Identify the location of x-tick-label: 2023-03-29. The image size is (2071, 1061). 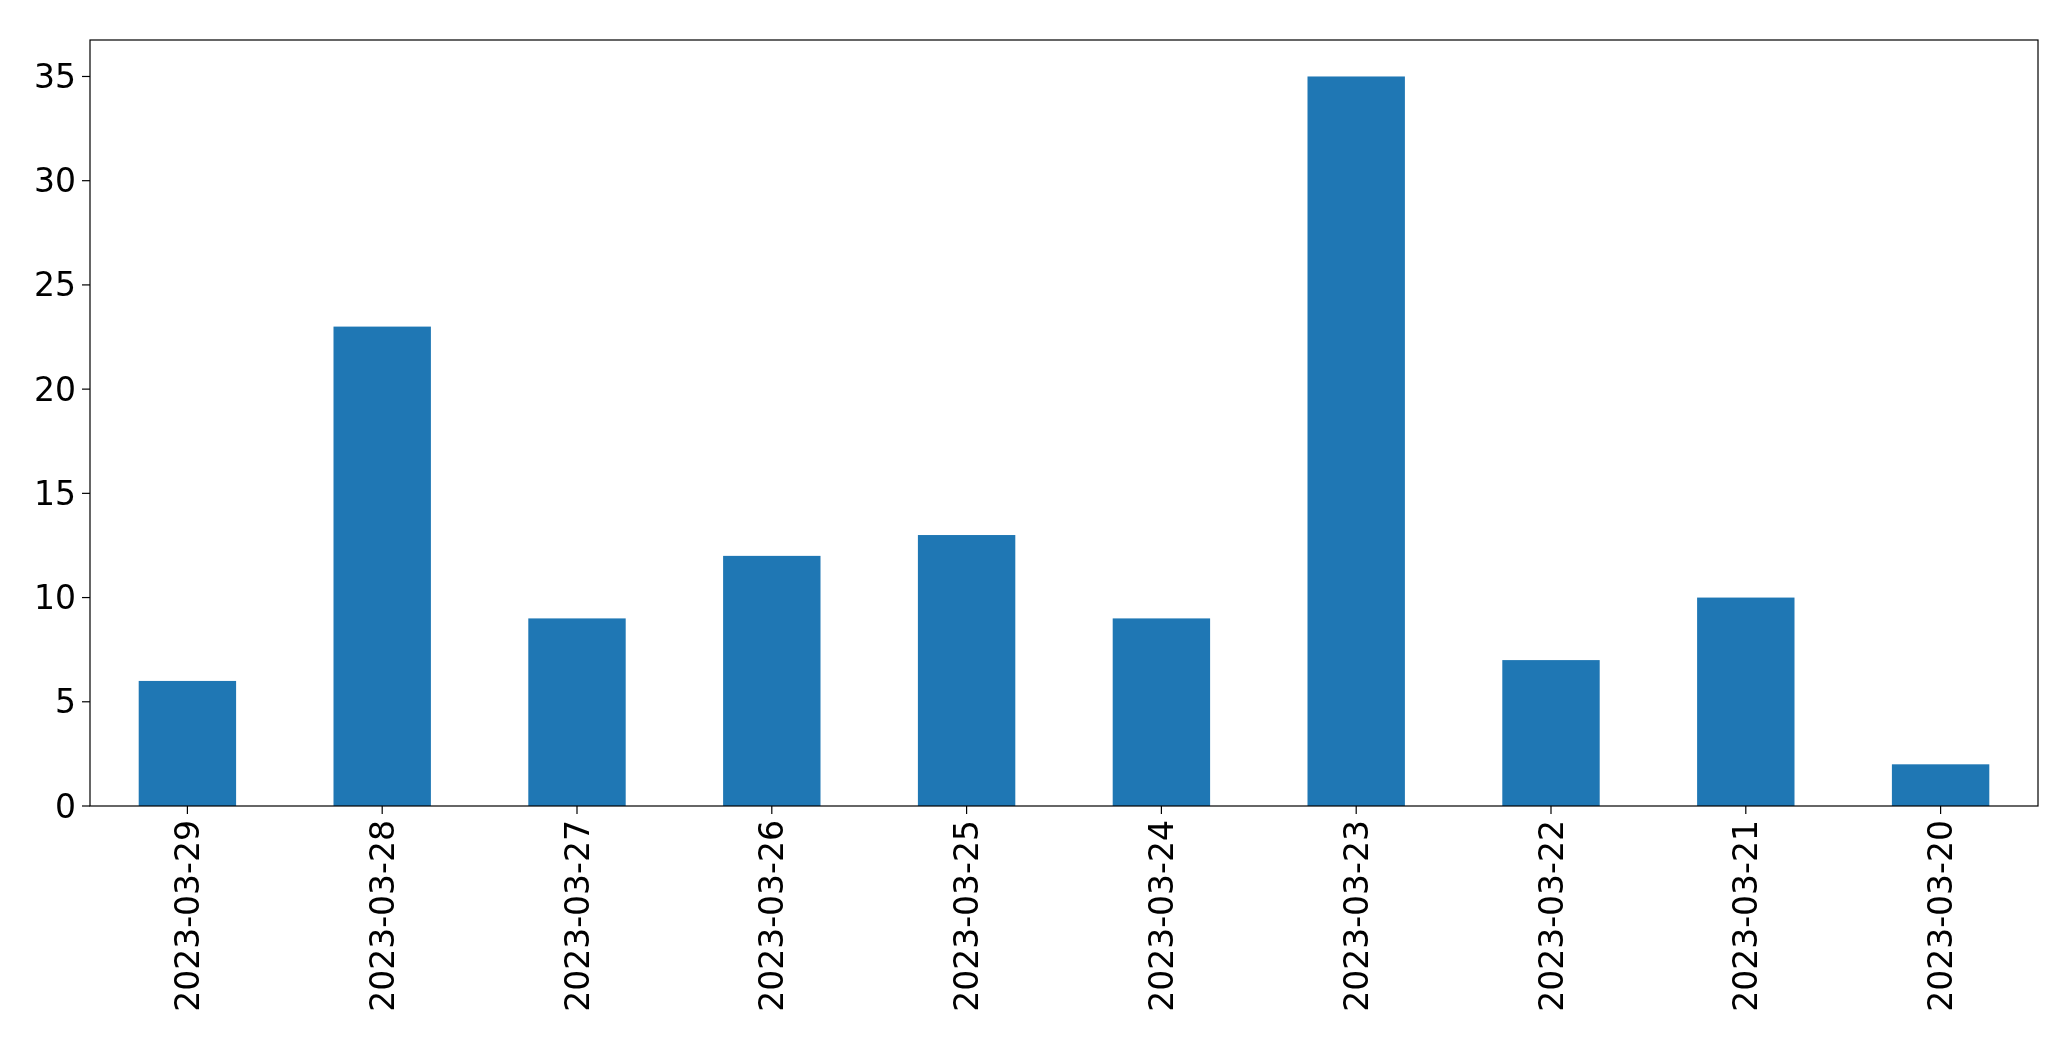
(187, 916).